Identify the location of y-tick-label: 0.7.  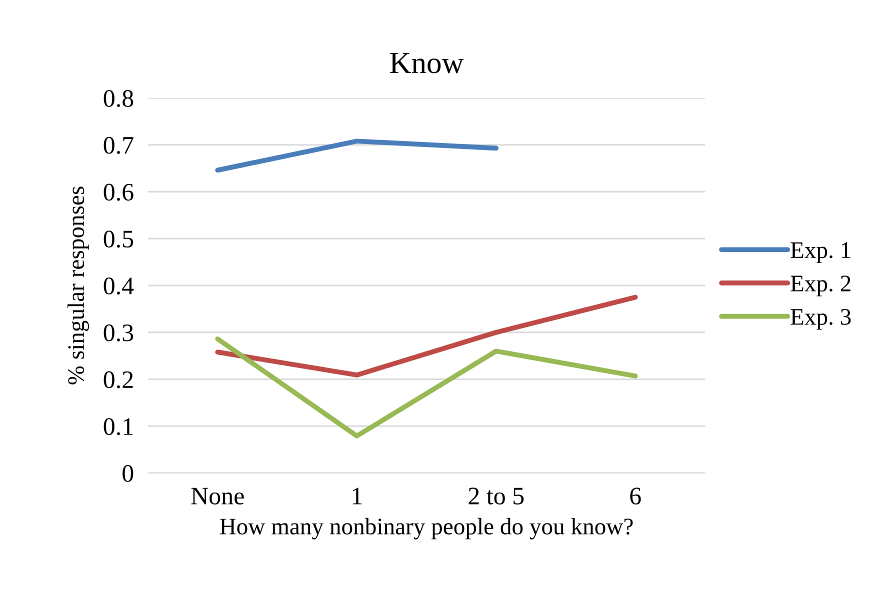
(119, 145).